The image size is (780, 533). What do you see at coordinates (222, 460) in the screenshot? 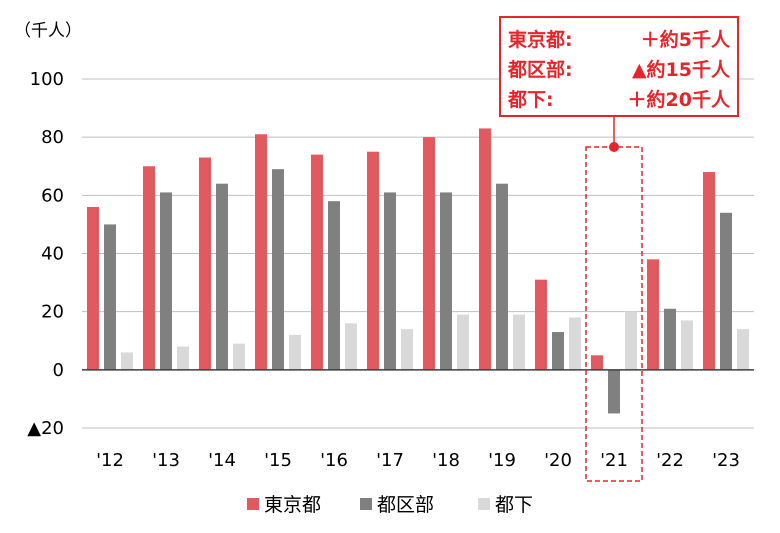
I see `x-tick-label: '14` at bounding box center [222, 460].